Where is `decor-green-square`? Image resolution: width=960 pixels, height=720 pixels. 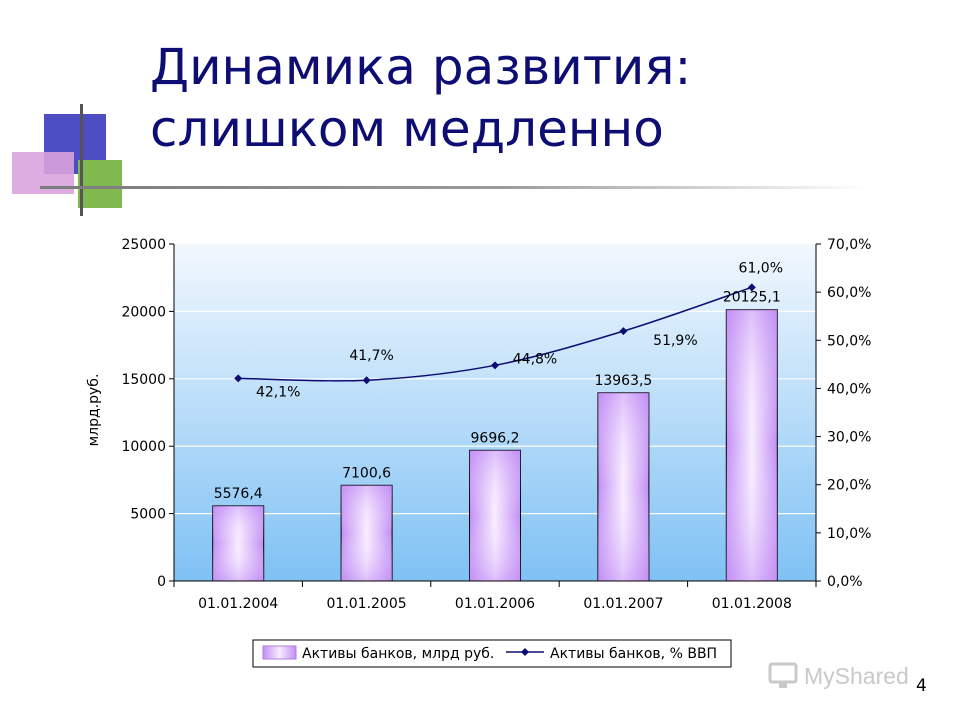
decor-green-square is located at coordinates (100, 184).